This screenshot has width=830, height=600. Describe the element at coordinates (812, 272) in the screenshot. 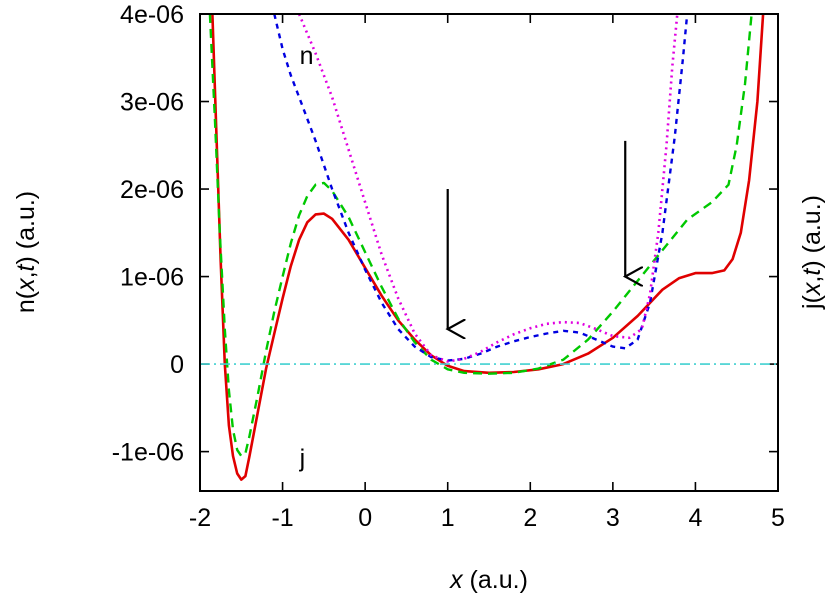

I see `y-right-var2: t` at that location.